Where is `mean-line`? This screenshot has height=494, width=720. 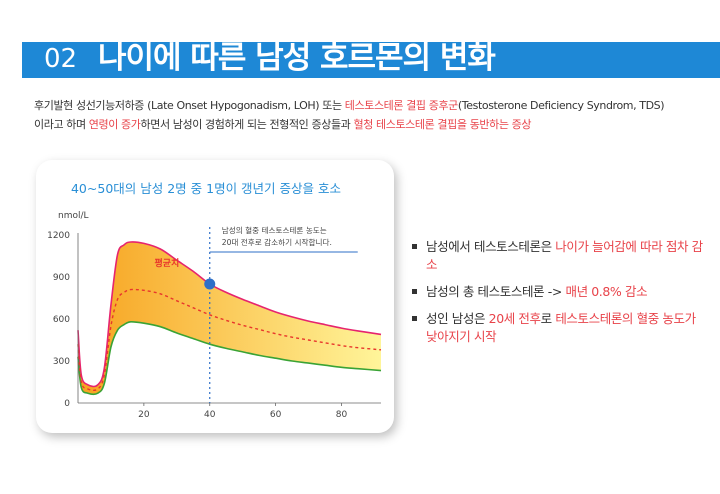 mean-line is located at coordinates (229, 340).